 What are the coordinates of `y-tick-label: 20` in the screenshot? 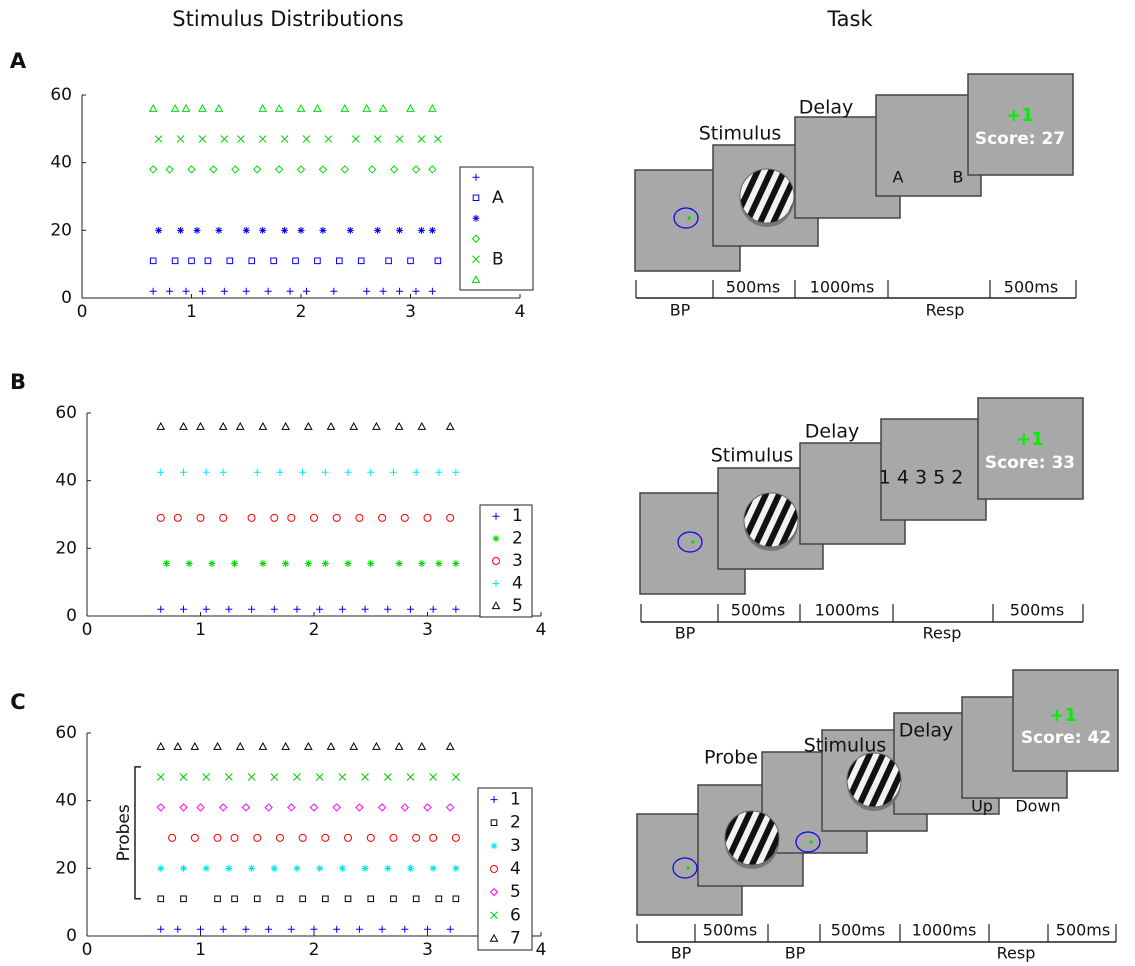 It's located at (66, 868).